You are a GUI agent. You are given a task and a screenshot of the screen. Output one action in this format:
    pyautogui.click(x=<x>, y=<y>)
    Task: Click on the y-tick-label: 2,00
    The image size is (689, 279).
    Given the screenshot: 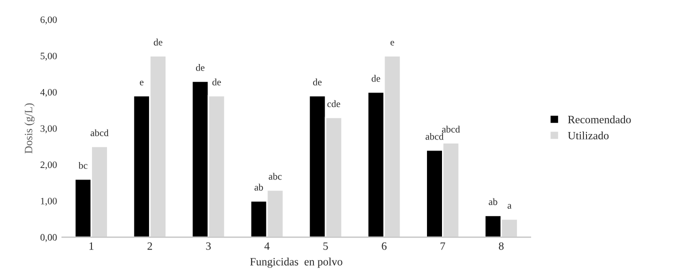 What is the action you would take?
    pyautogui.click(x=48, y=166)
    